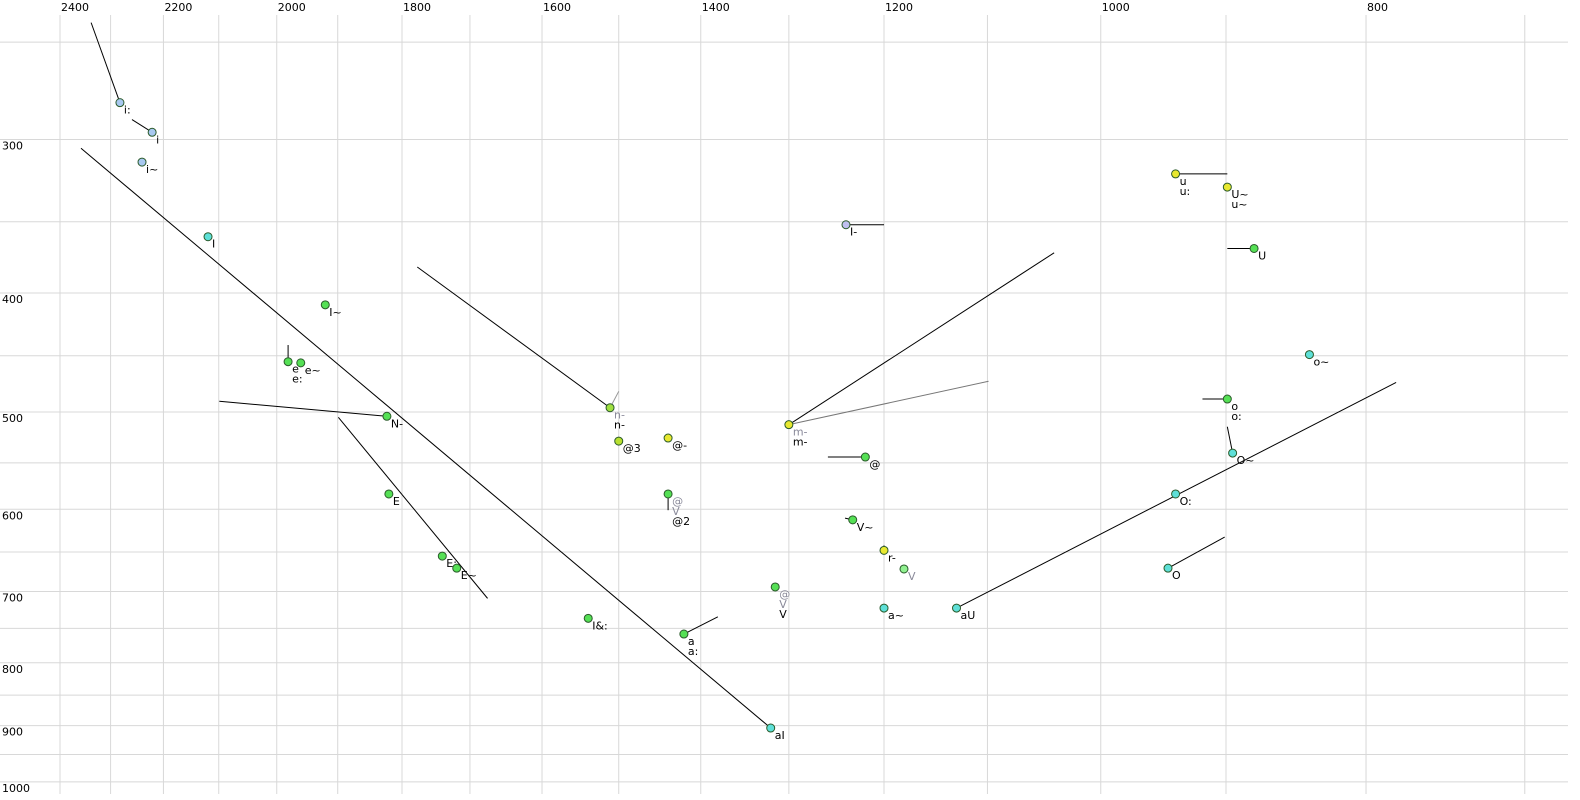 The image size is (1580, 800). Describe the element at coordinates (16, 788) in the screenshot. I see `y-tick-label: 1000` at that location.